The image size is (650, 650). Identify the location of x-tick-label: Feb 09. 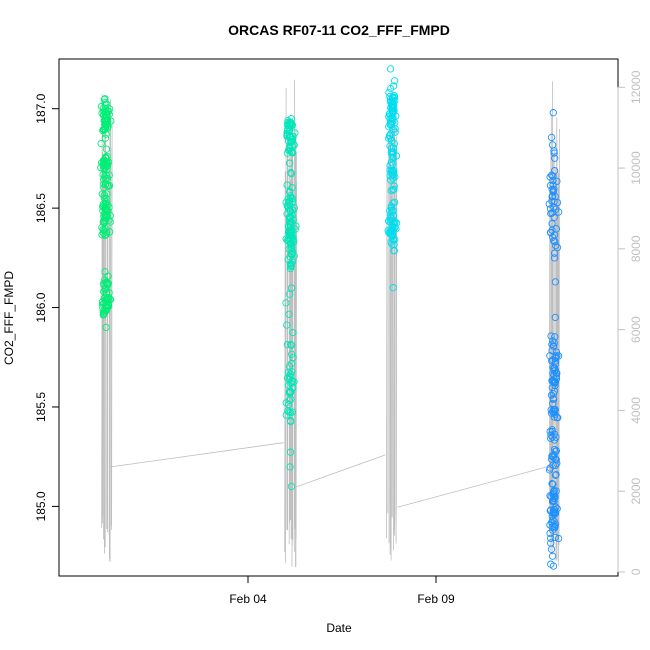
(436, 599).